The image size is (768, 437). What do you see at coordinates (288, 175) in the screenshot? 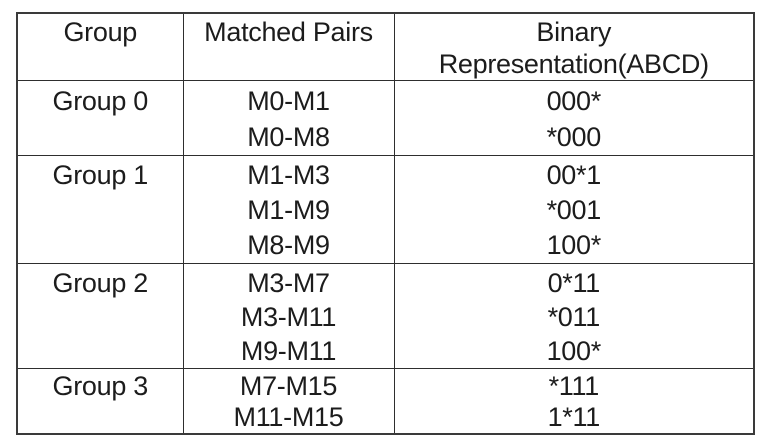
I see `pair-label: M1-M3` at bounding box center [288, 175].